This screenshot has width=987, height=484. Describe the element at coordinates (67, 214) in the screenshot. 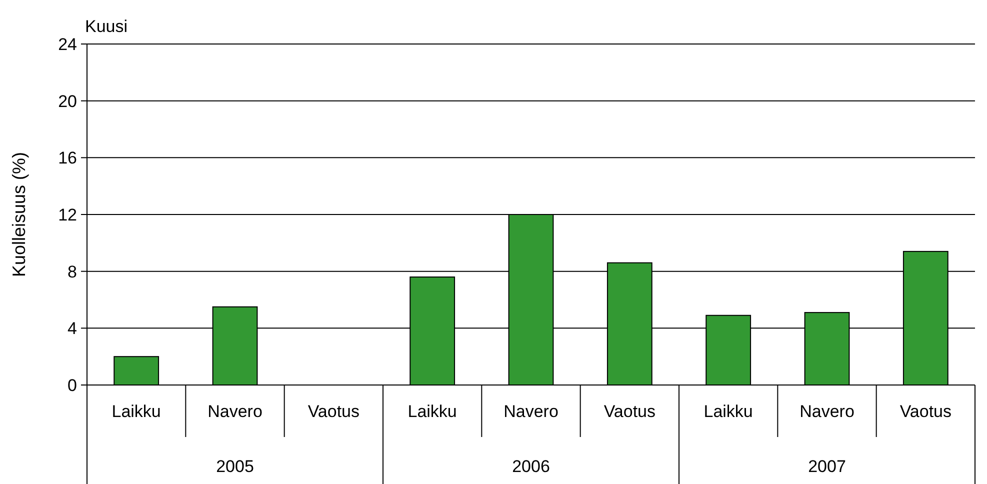

I see `y-tick-label: 12` at that location.